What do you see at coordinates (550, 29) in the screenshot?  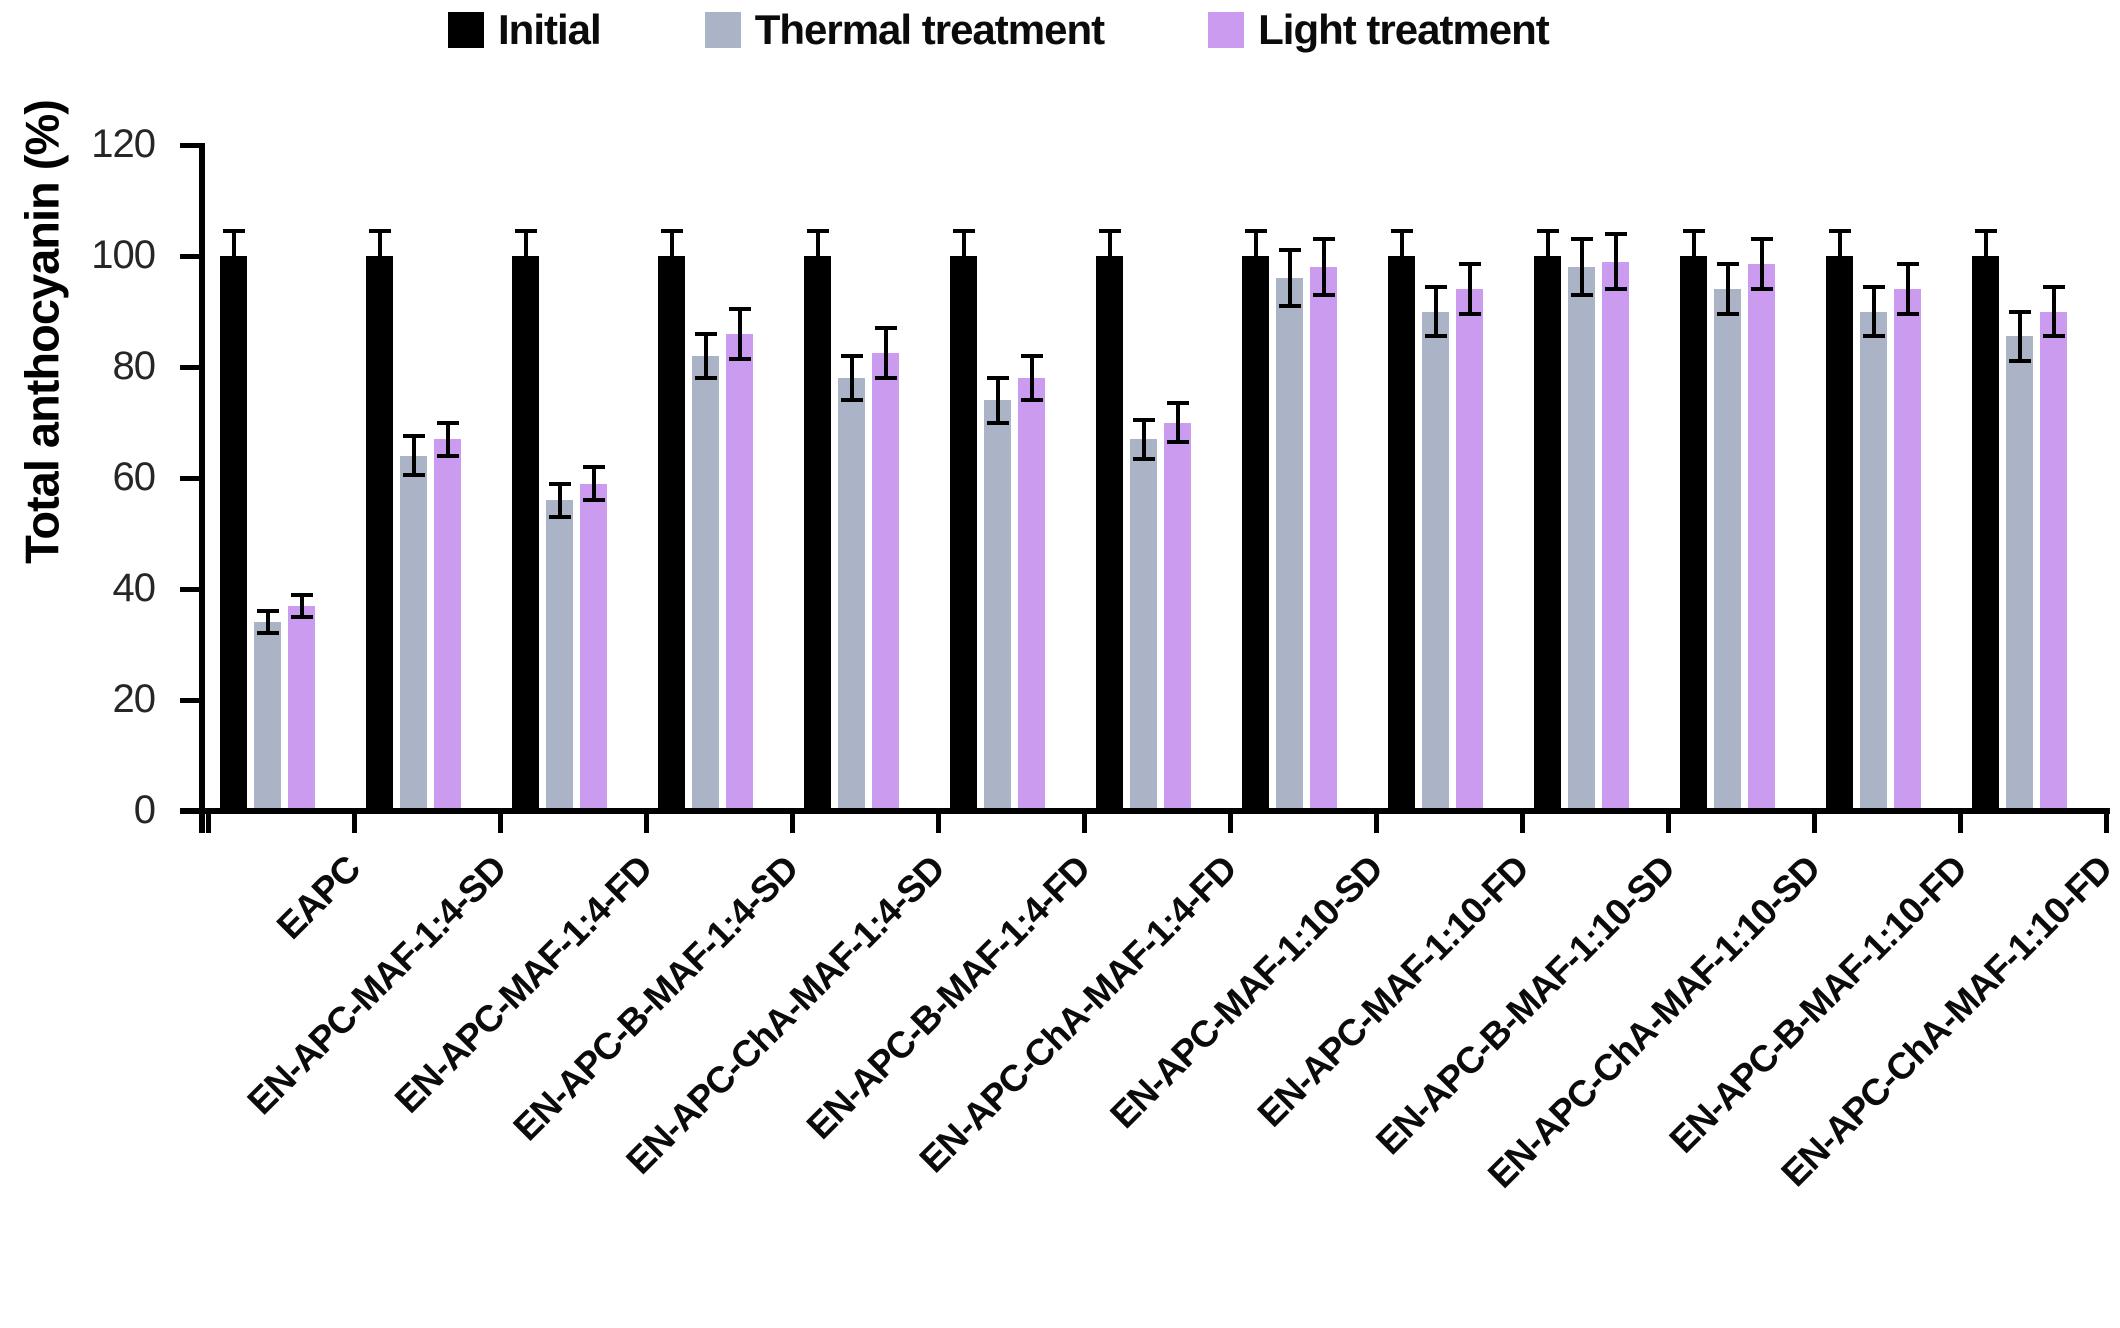 I see `legend-label: Initial` at bounding box center [550, 29].